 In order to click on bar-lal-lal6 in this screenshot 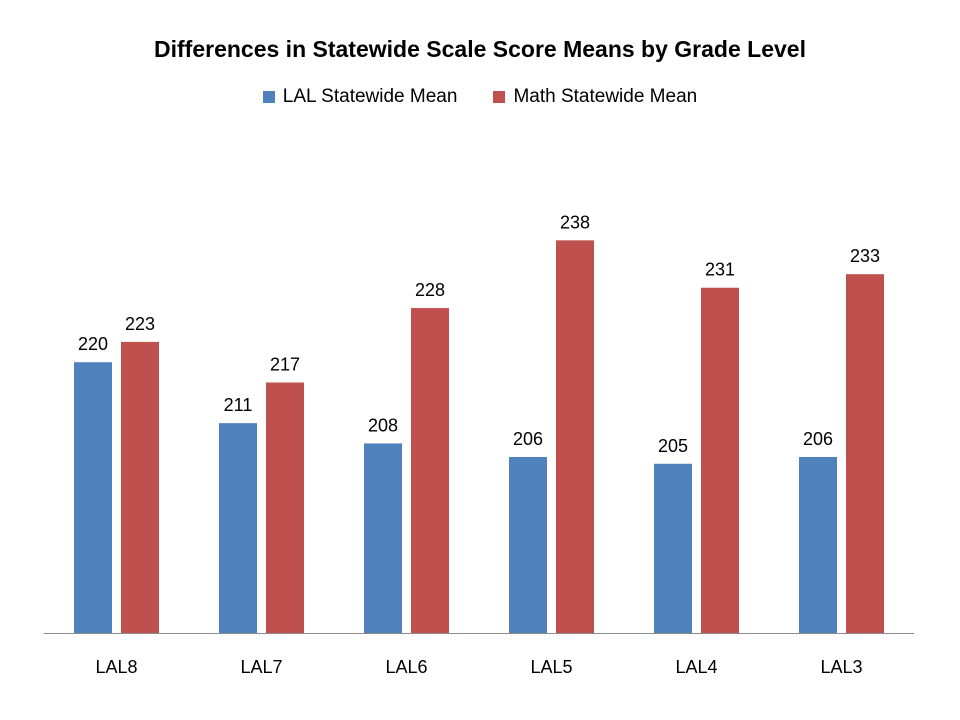, I will do `click(383, 538)`.